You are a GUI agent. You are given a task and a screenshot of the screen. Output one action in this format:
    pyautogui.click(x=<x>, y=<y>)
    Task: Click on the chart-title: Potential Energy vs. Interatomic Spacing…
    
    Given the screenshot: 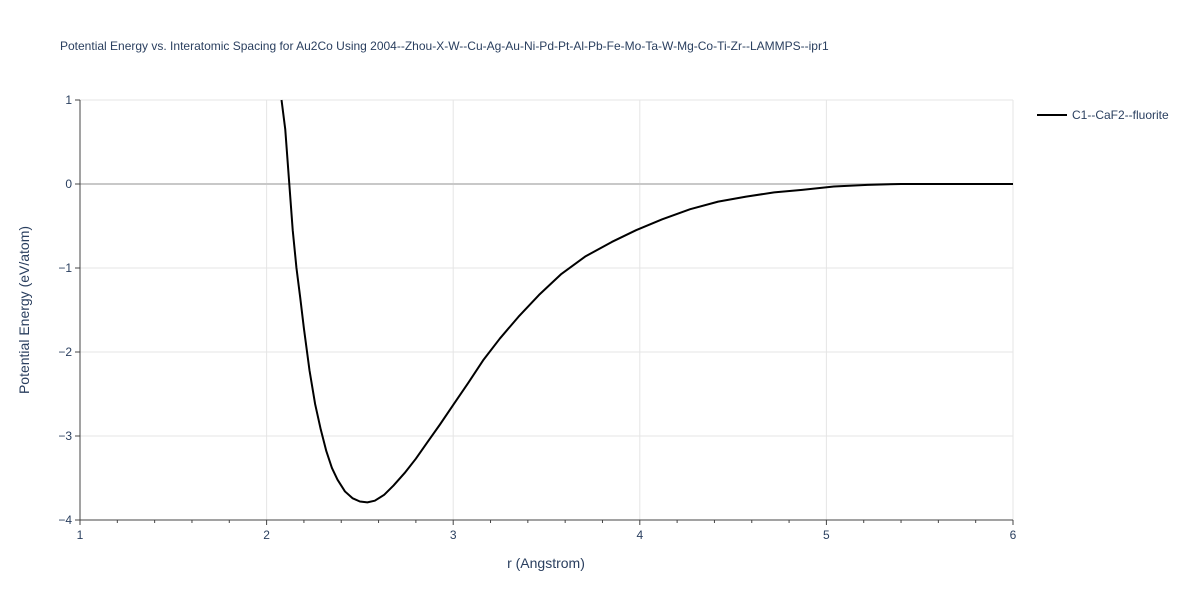 What is the action you would take?
    pyautogui.click(x=444, y=46)
    